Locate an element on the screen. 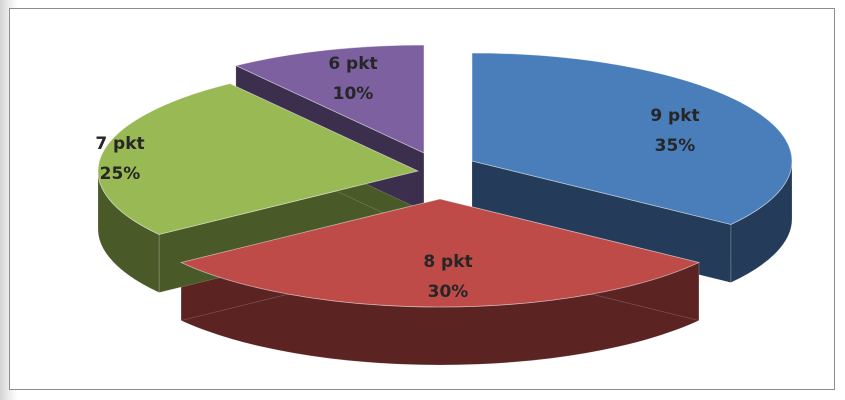  slice-category-label: 6 pkt is located at coordinates (352, 64).